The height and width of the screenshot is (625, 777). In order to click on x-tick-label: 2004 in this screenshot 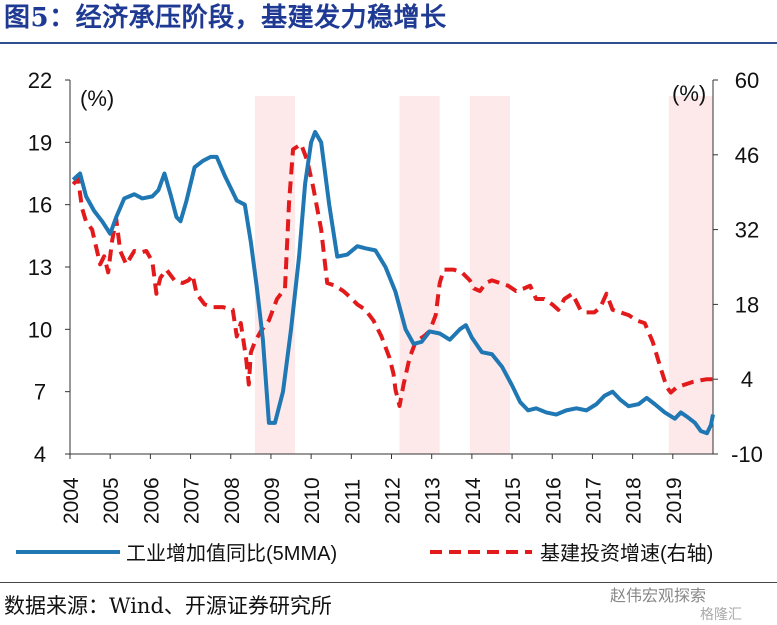, I will do `click(71, 500)`.